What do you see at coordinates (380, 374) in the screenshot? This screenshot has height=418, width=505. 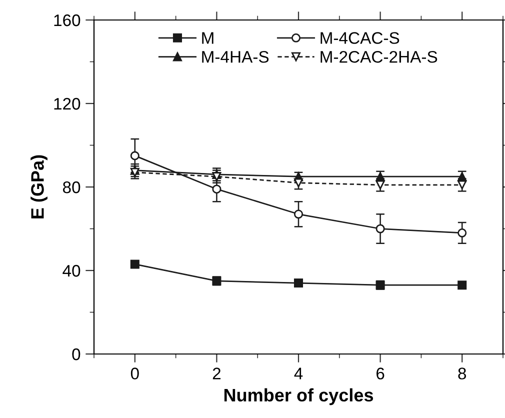 I see `x-tick-label: 6` at bounding box center [380, 374].